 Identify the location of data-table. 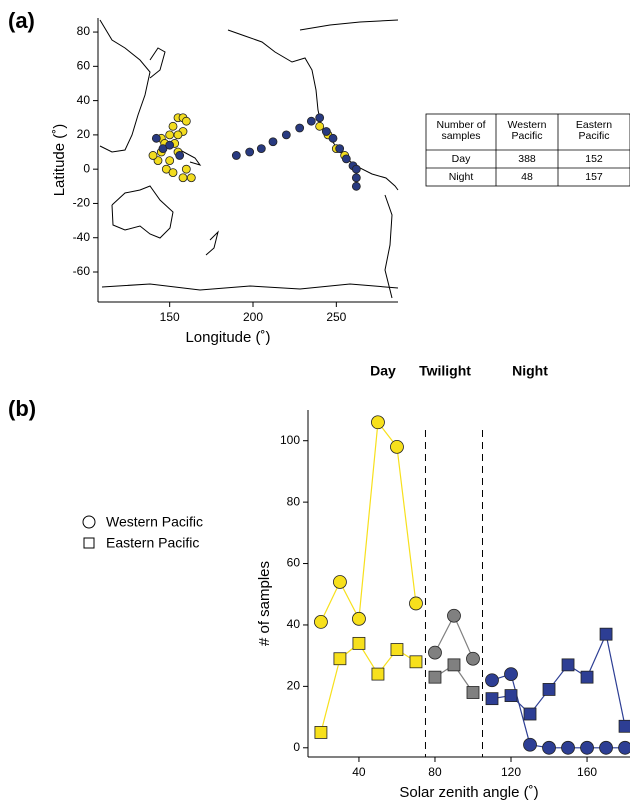
(527, 150).